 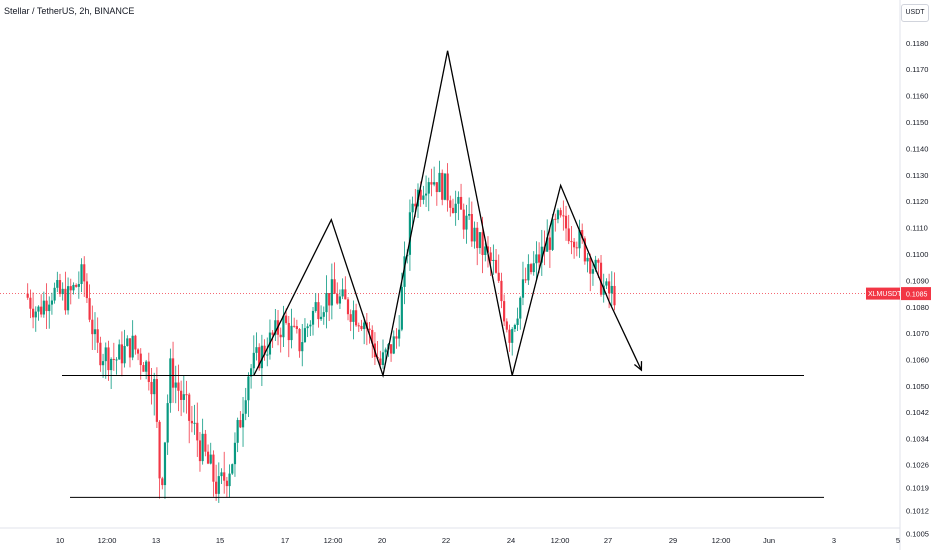 I want to click on time-tick-label: Jun, so click(x=769, y=540).